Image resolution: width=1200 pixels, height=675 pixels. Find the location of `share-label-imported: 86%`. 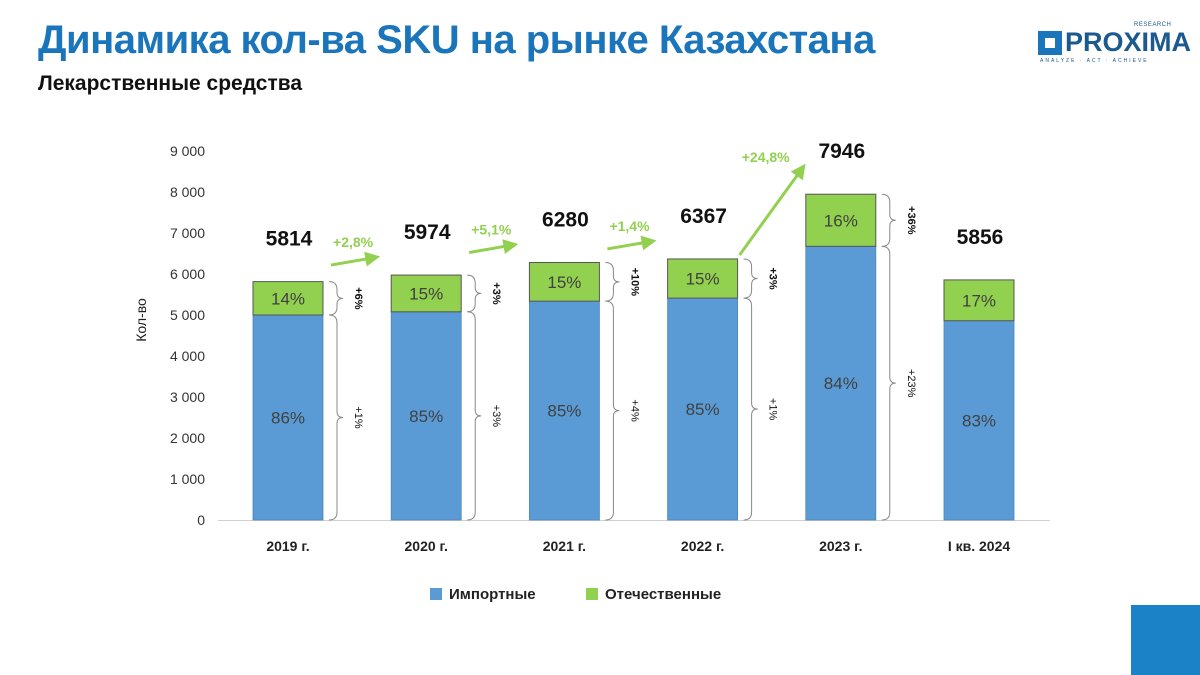

share-label-imported: 86% is located at coordinates (288, 418).